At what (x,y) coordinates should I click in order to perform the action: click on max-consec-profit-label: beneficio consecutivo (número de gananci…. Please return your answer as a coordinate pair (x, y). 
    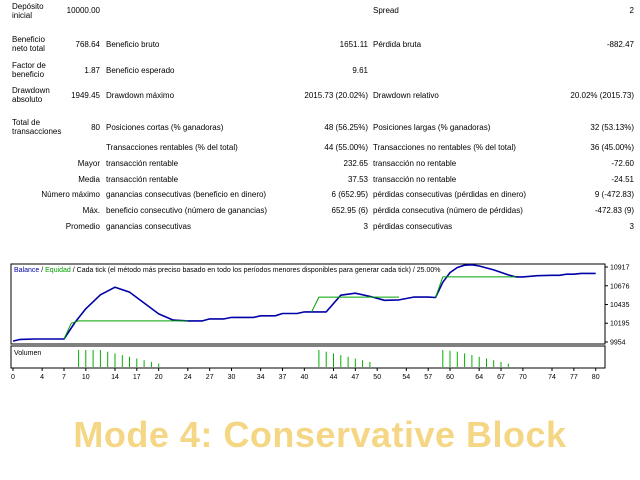
    Looking at the image, I should click on (186, 210).